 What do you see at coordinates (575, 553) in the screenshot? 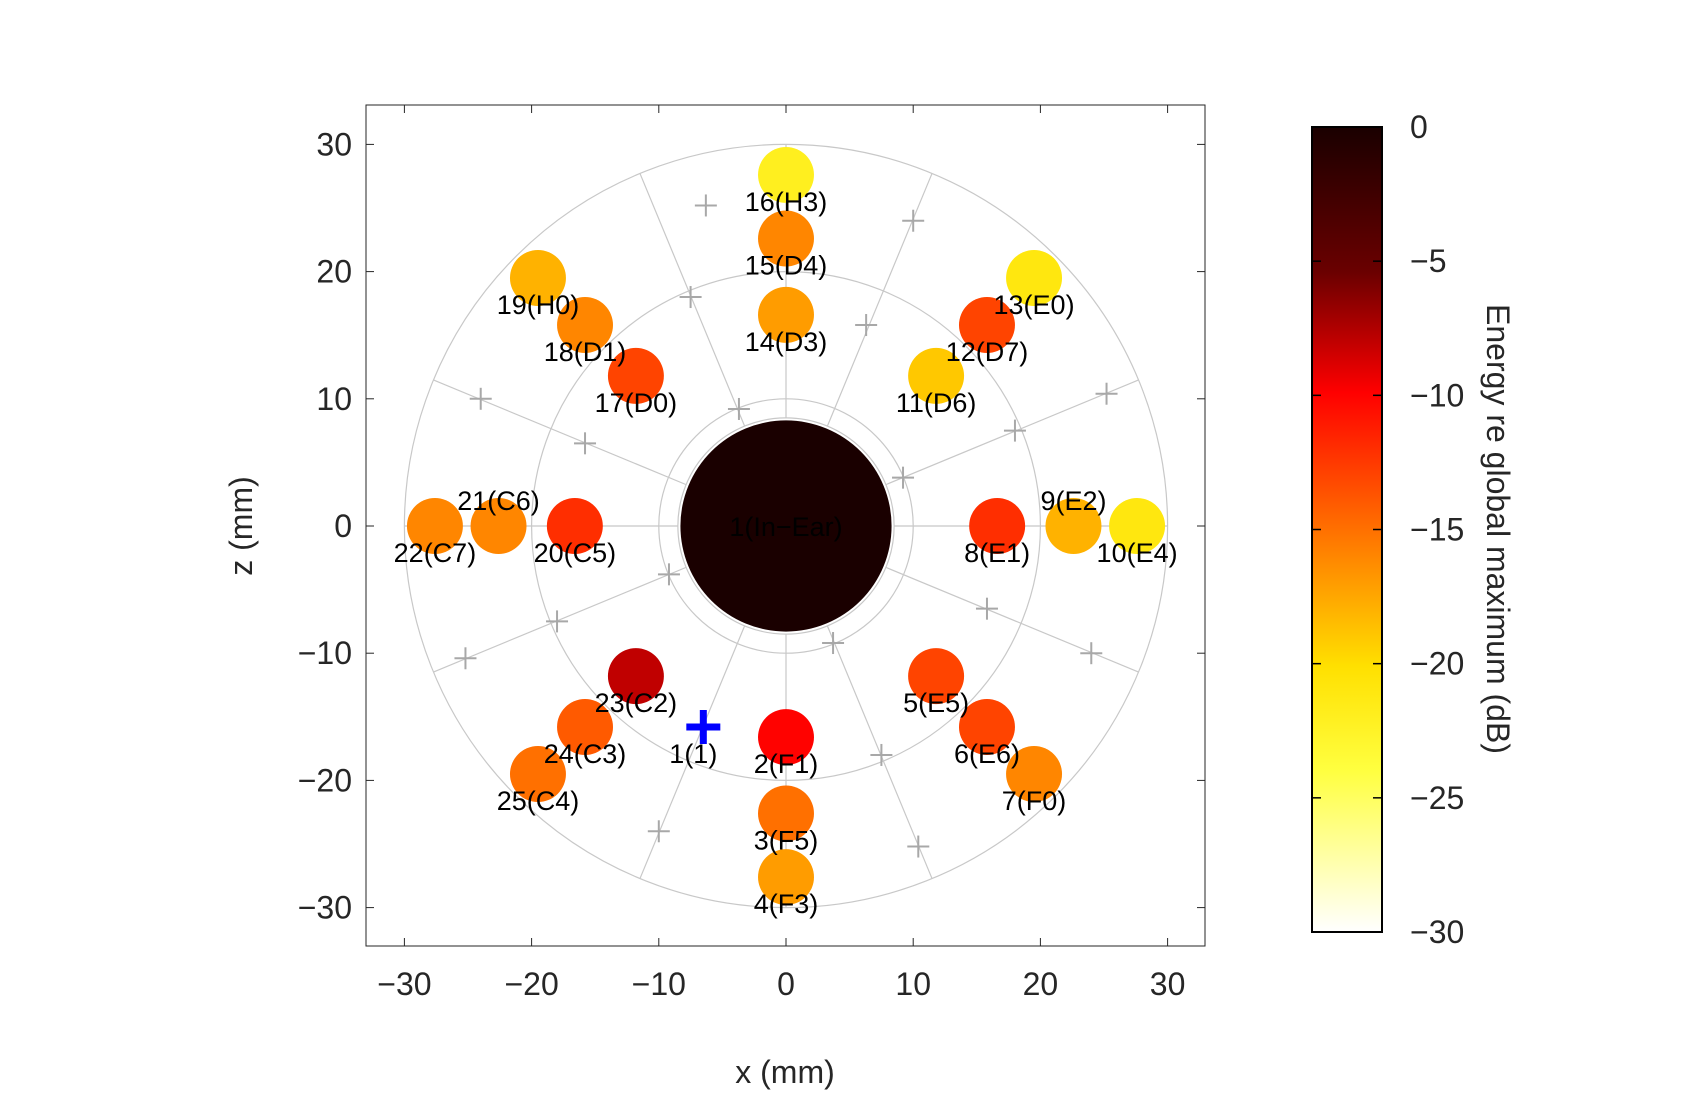
I see `point-label: 20(C5)` at bounding box center [575, 553].